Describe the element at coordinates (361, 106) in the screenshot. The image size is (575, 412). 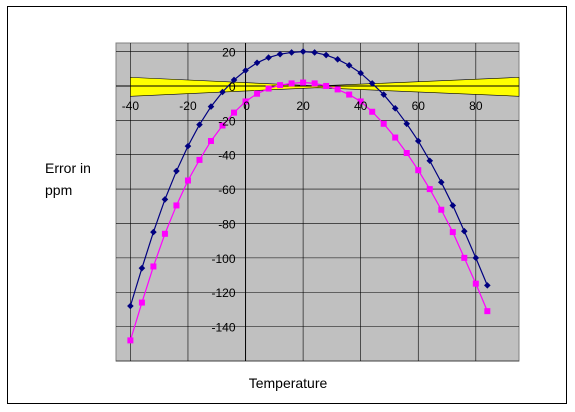
I see `x-tick-label: 40` at that location.